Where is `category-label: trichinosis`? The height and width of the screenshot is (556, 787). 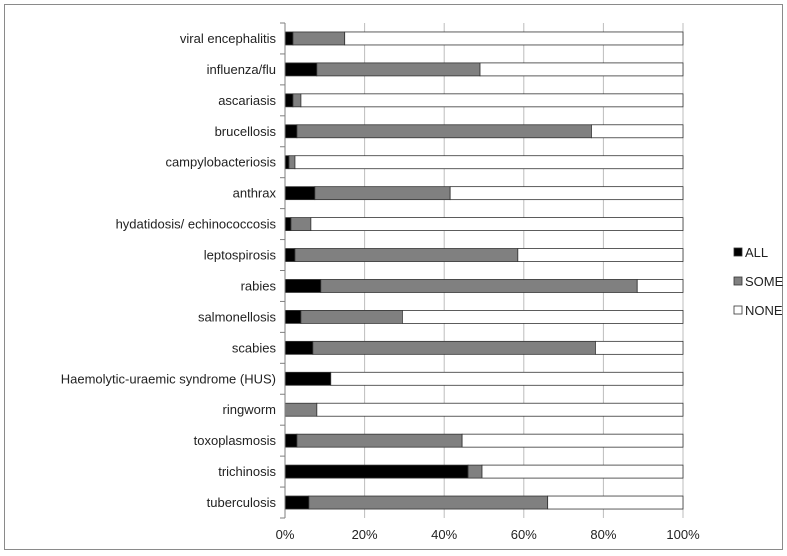
category-label: trichinosis is located at coordinates (247, 471).